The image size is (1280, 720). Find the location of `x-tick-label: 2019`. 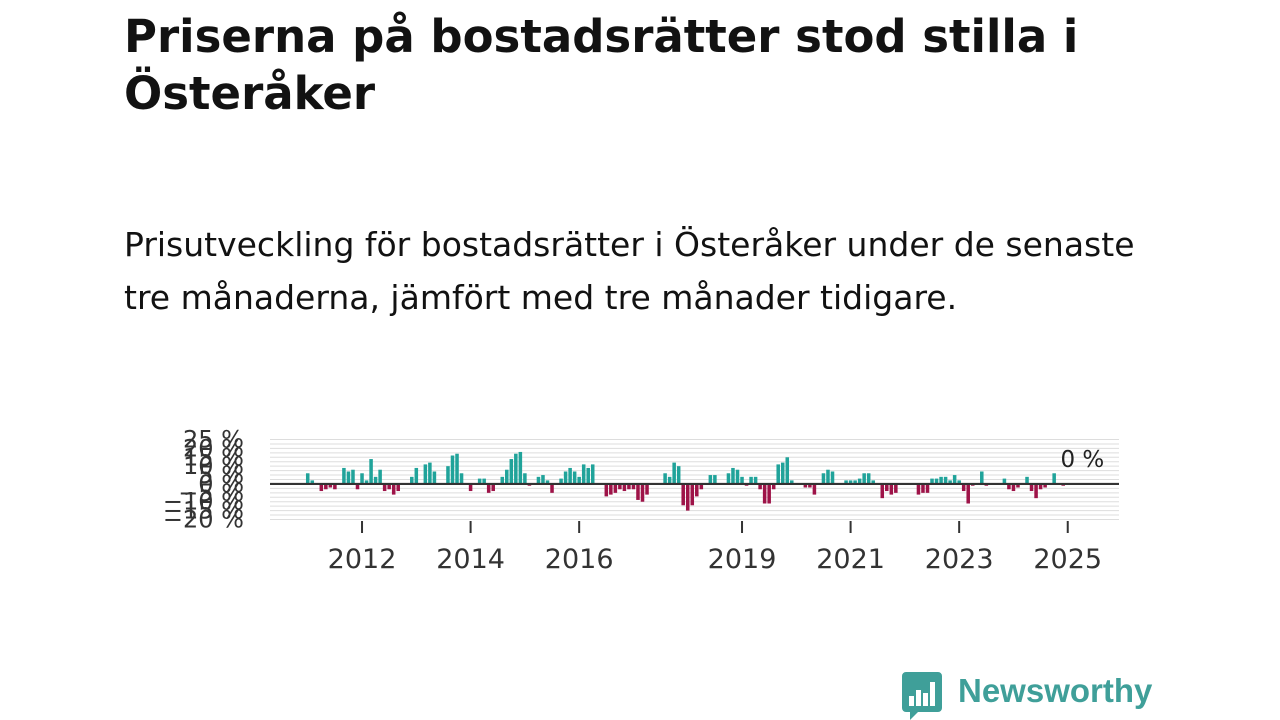

x-tick-label: 2019 is located at coordinates (742, 559).